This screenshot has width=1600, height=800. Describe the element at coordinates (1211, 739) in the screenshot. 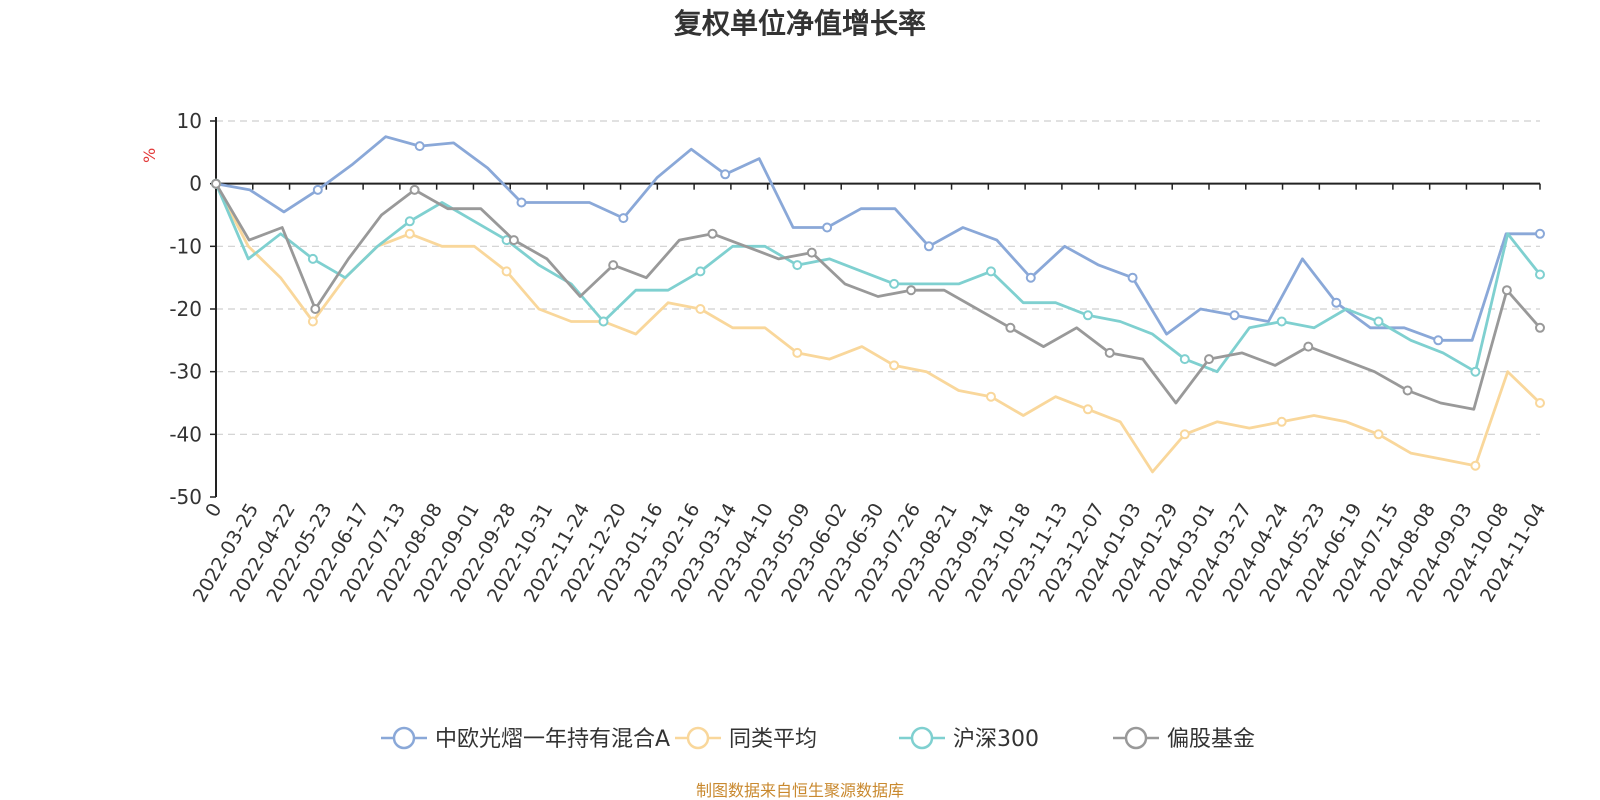

I see `legend-label: 偏股基金` at that location.